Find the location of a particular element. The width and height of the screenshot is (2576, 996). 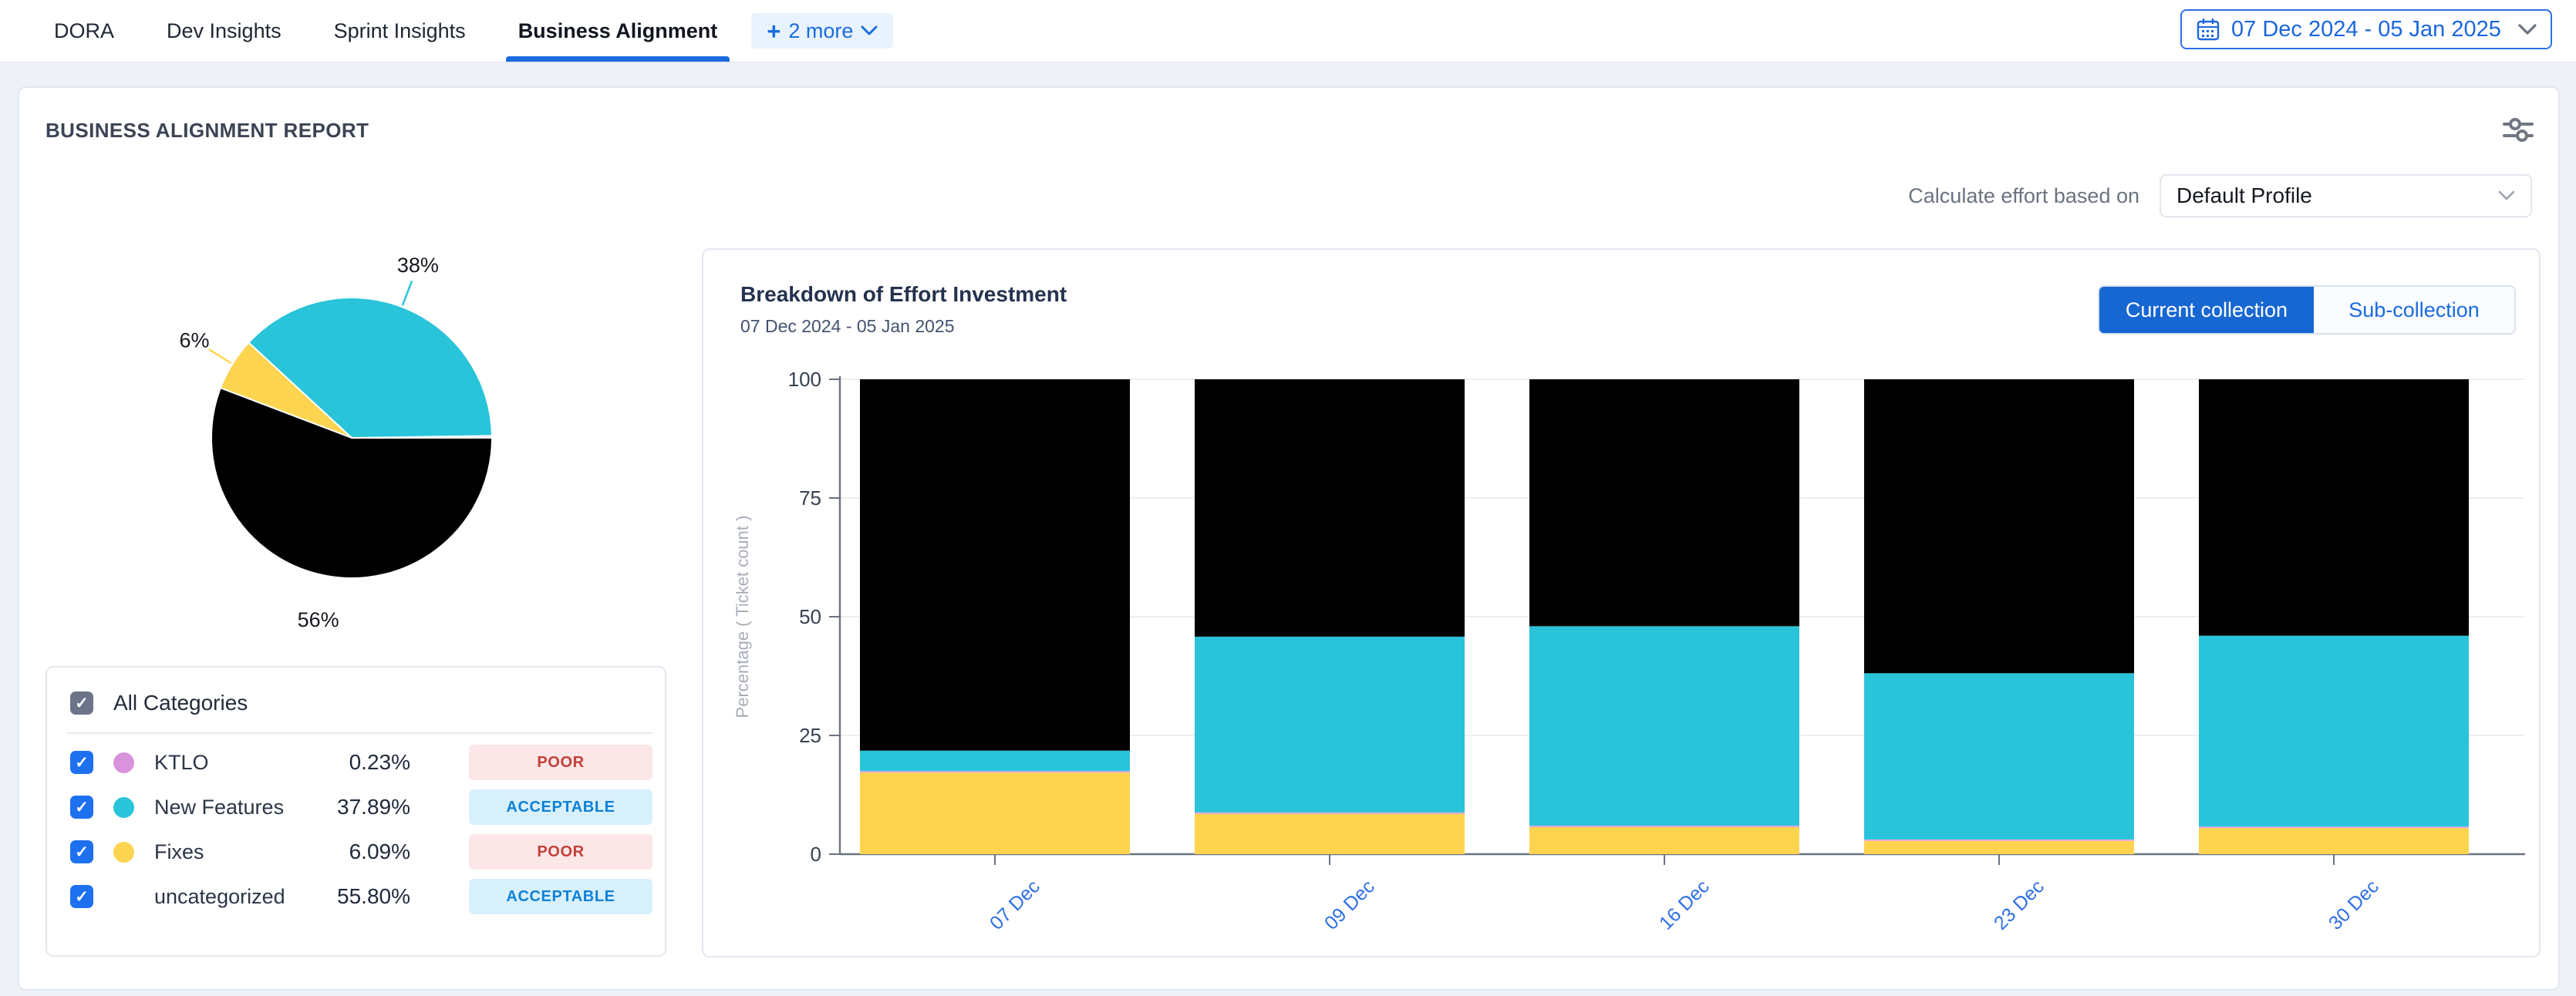

more-tabs-label: 2 more is located at coordinates (821, 30).